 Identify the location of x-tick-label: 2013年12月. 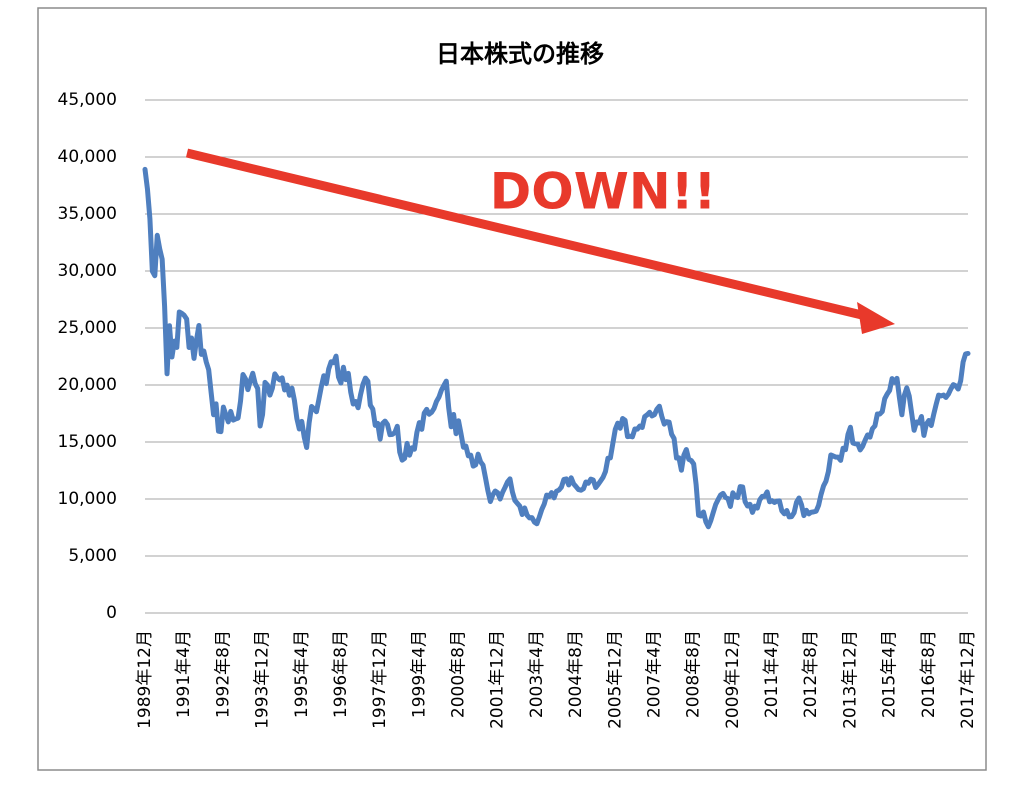
(850, 679).